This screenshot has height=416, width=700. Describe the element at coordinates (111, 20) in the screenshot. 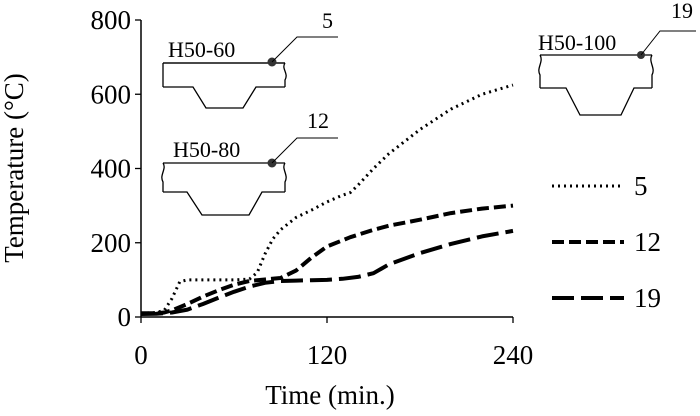

I see `y-tick-label: 800` at that location.